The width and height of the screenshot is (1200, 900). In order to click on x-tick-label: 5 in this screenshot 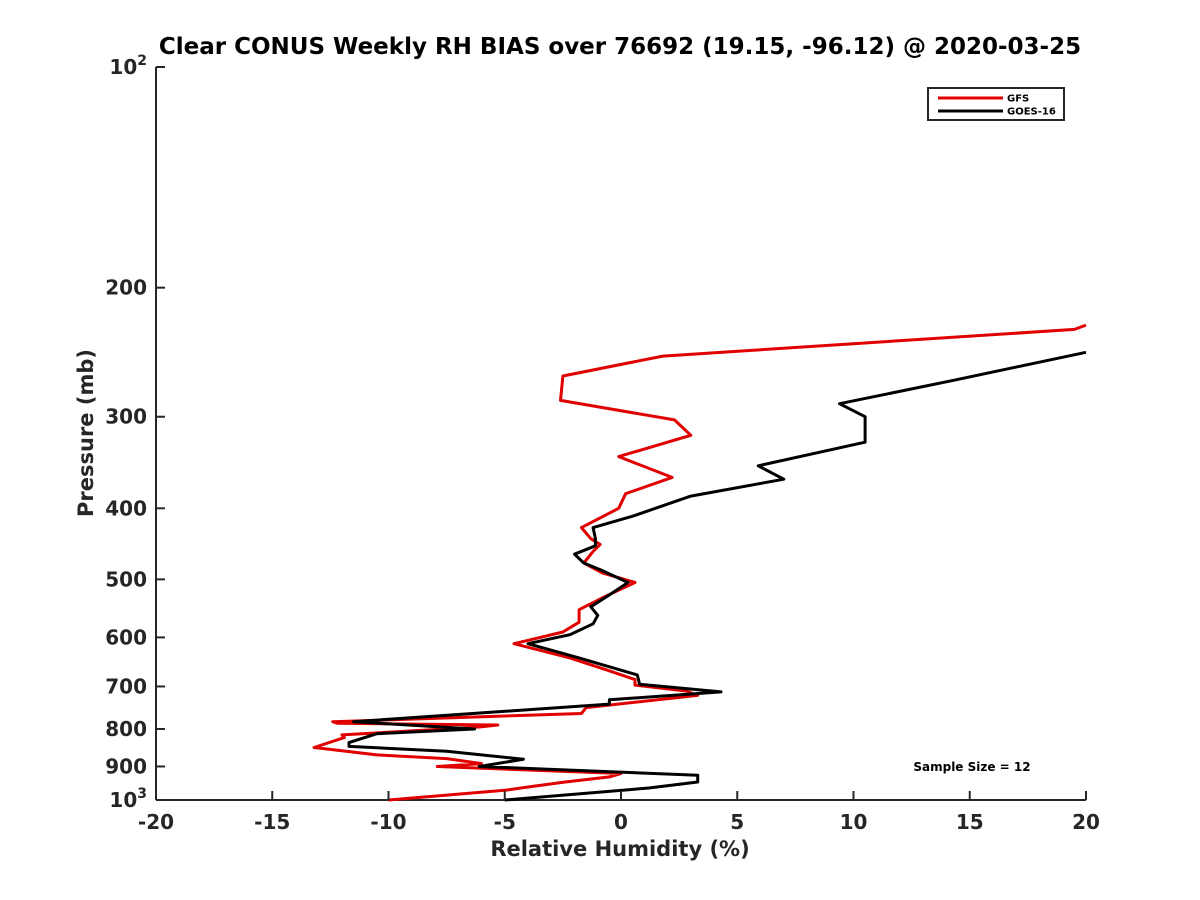, I will do `click(737, 822)`.